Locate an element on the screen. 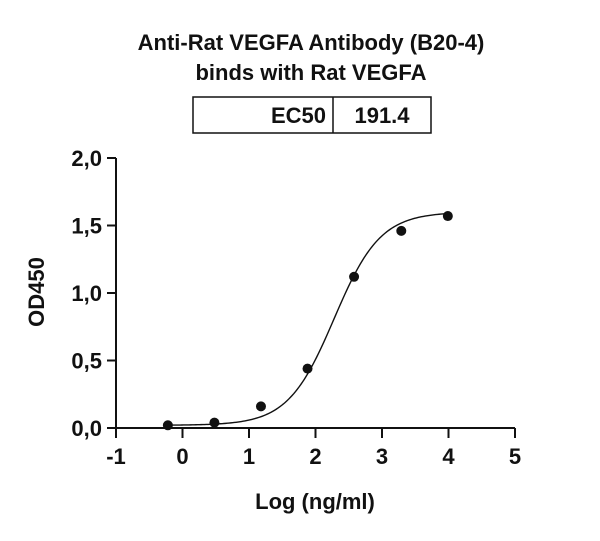 The width and height of the screenshot is (600, 541). x-tick-label: 0 is located at coordinates (182, 456).